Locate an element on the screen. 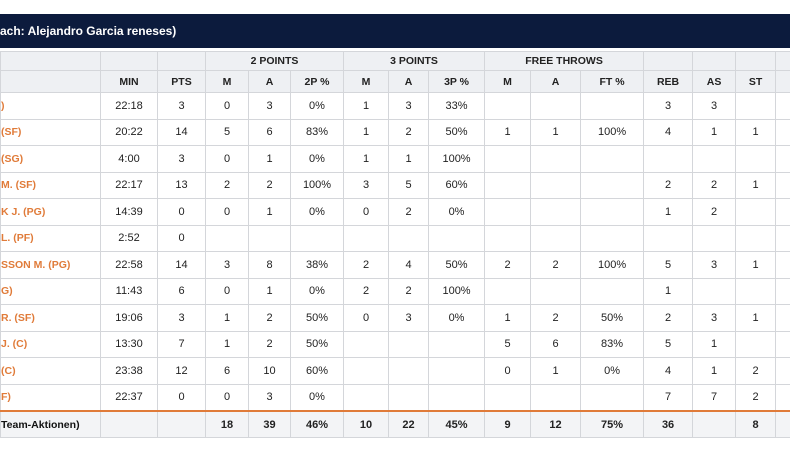 The image size is (790, 450). player-row: (SG) 4:00 3 0 1 0% 1 1 100% is located at coordinates (395, 159).